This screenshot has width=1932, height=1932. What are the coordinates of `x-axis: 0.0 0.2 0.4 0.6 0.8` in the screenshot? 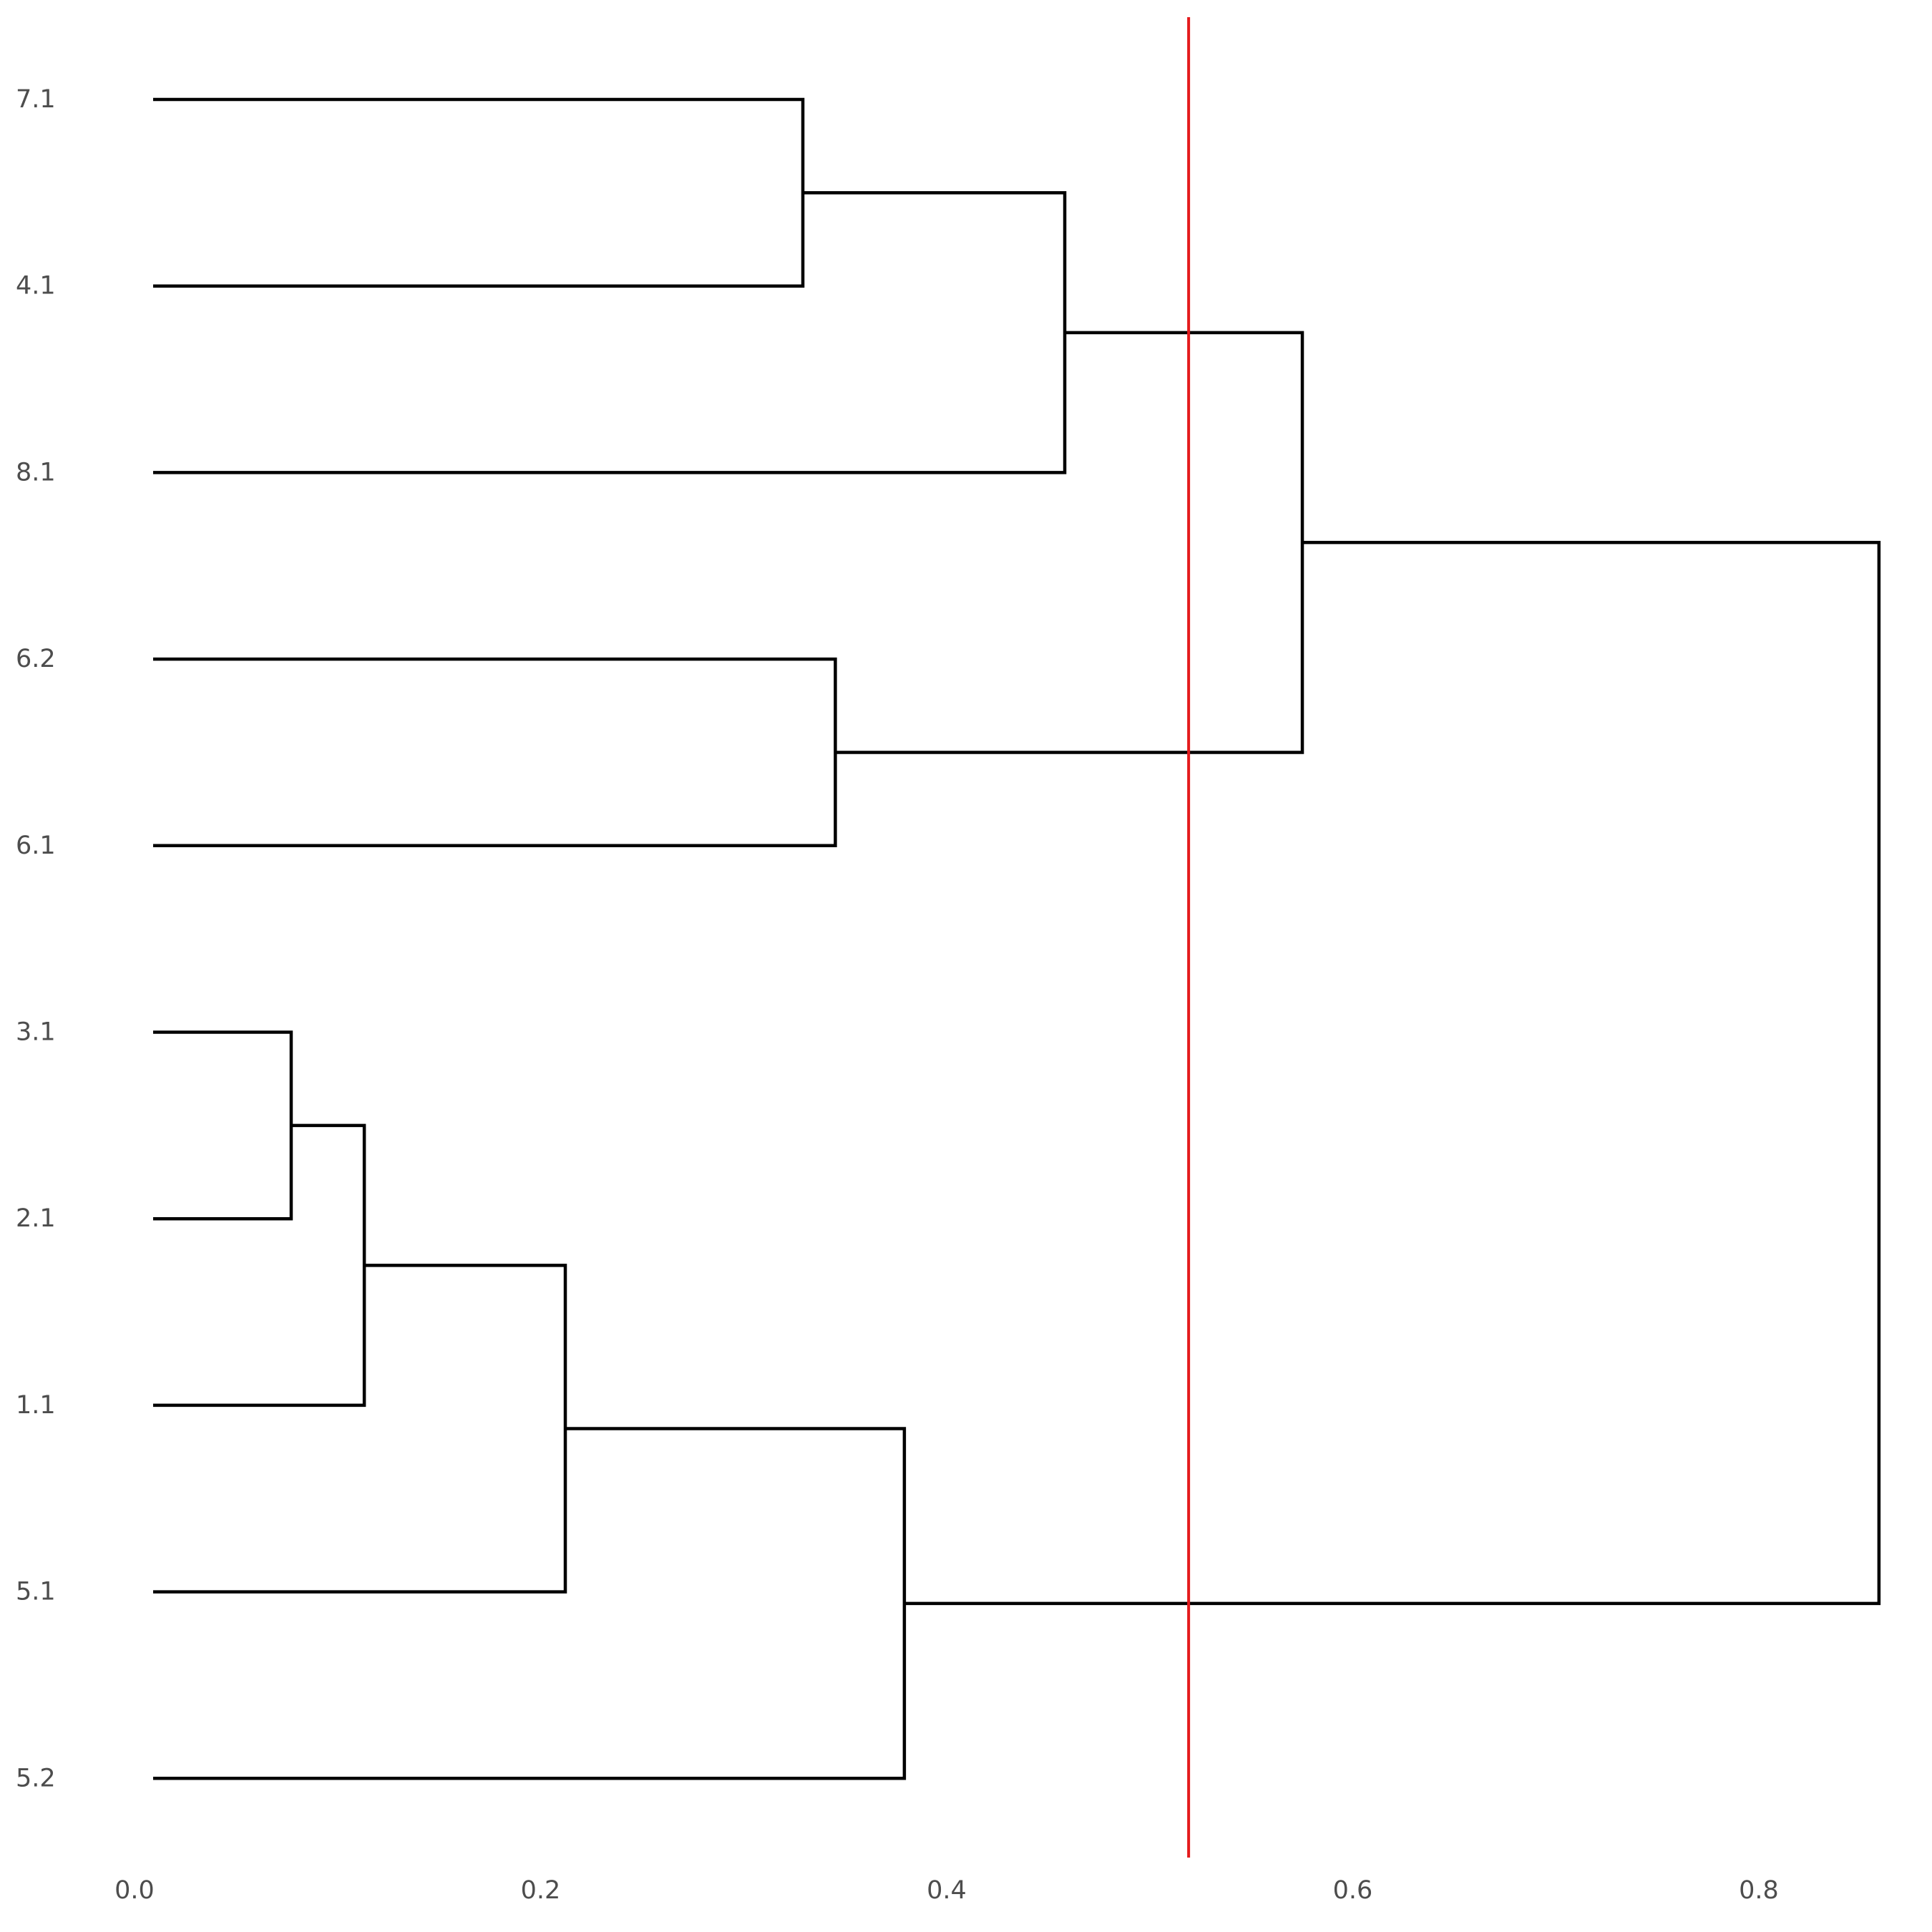 It's located at (946, 1890).